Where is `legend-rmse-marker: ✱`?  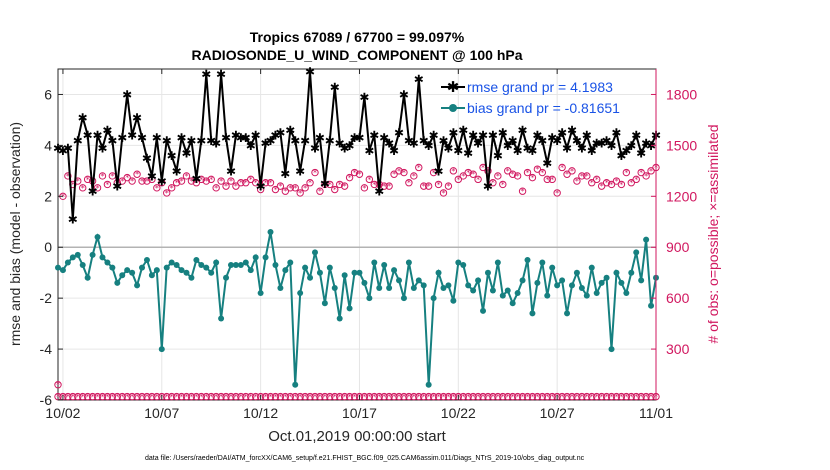 legend-rmse-marker: ✱ is located at coordinates (453, 87).